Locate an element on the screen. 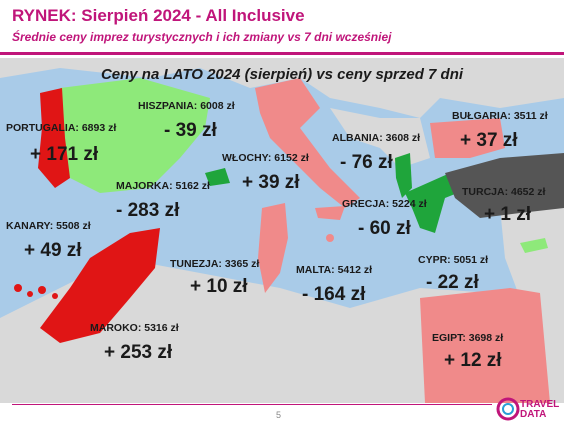 The height and width of the screenshot is (423, 564). region-cypr is located at coordinates (534, 245).